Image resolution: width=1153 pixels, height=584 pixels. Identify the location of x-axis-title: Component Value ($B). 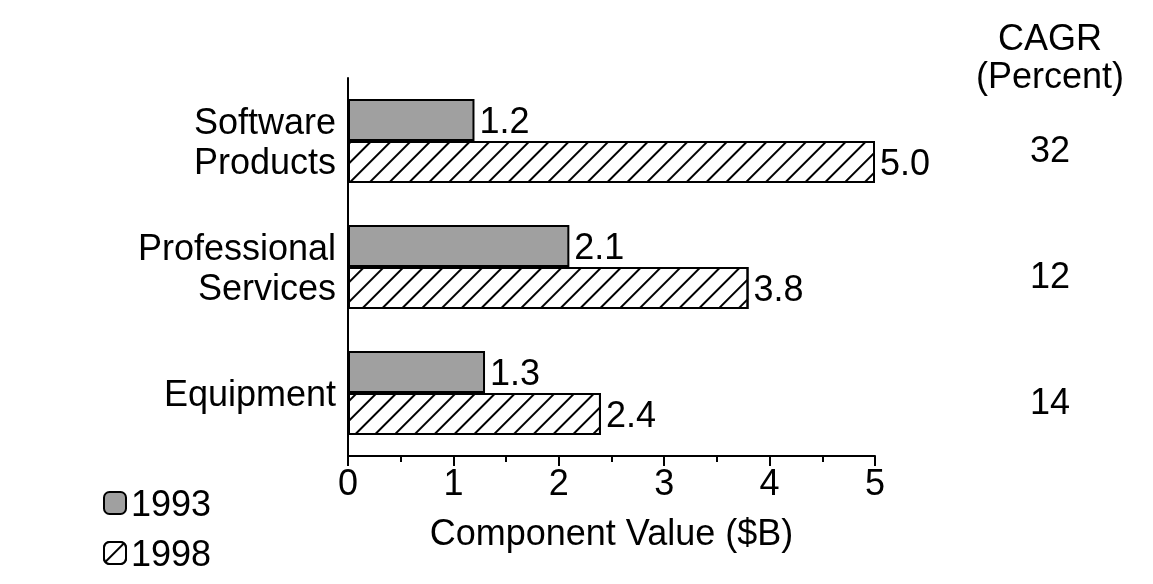
(611, 532).